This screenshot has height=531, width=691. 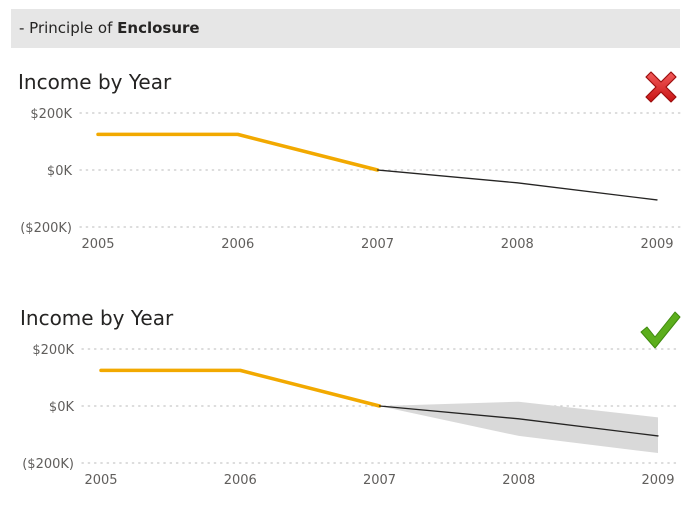 What do you see at coordinates (68, 28) in the screenshot?
I see `header-prefix: - Principle of` at bounding box center [68, 28].